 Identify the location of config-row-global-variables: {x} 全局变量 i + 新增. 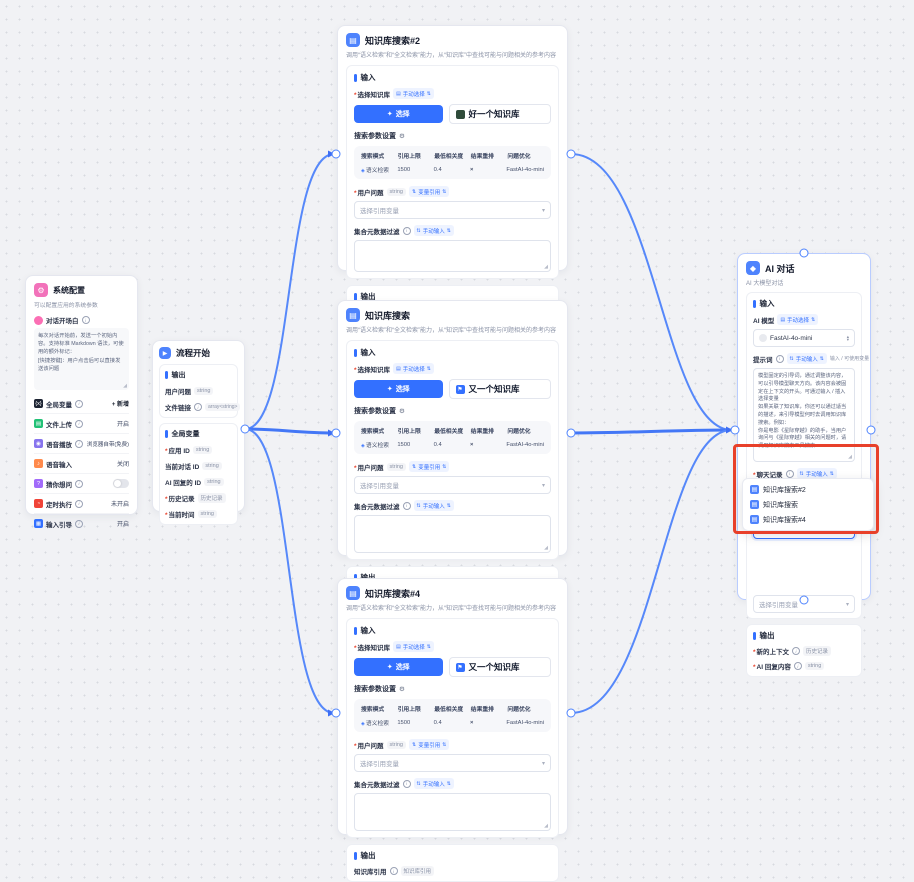
(81, 403).